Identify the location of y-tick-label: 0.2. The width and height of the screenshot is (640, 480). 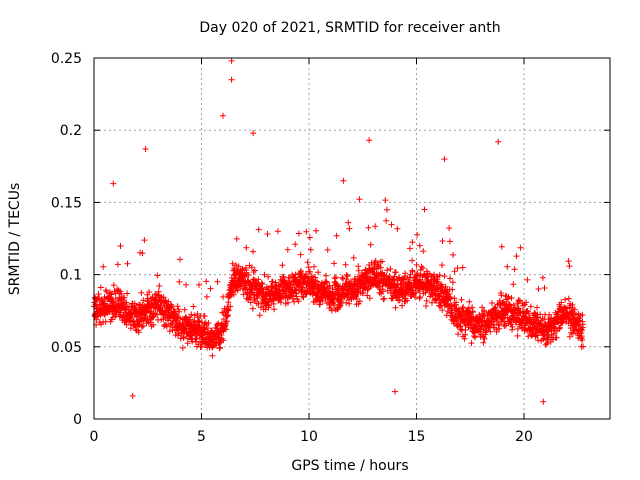
(71, 131).